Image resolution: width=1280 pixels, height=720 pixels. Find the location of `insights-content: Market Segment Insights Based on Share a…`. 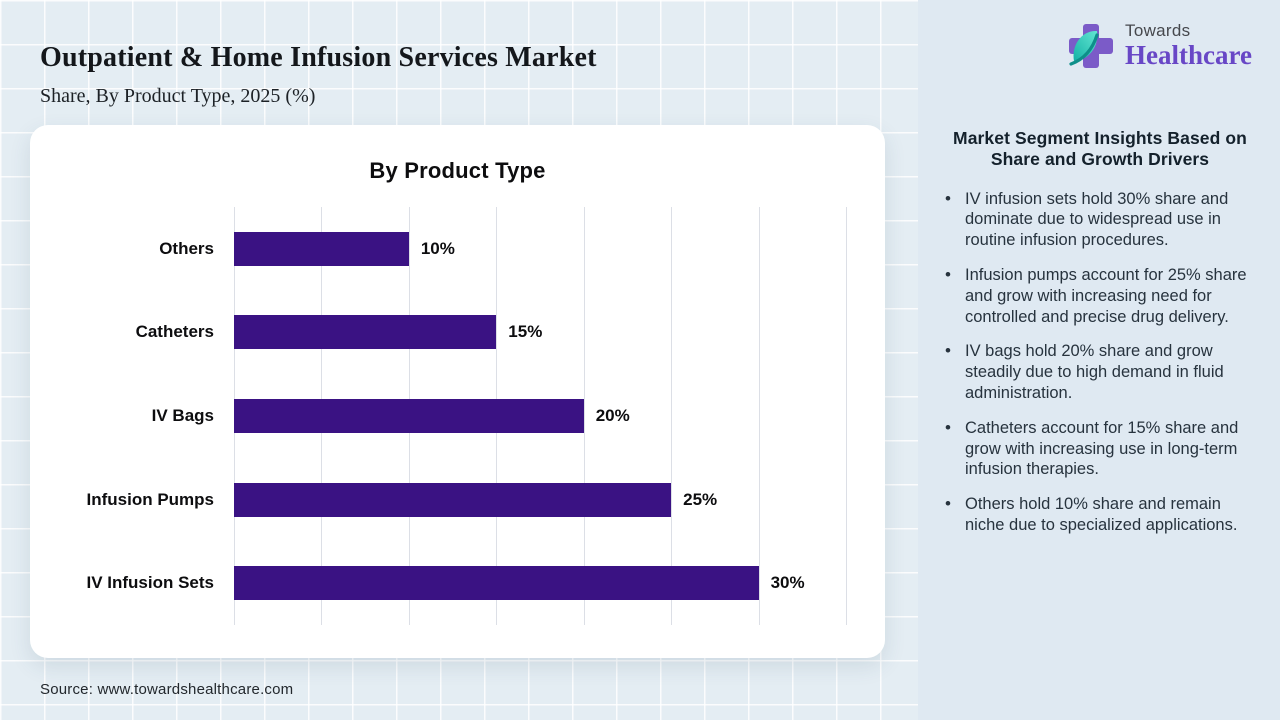

insights-content: Market Segment Insights Based on Share a… is located at coordinates (1100, 339).